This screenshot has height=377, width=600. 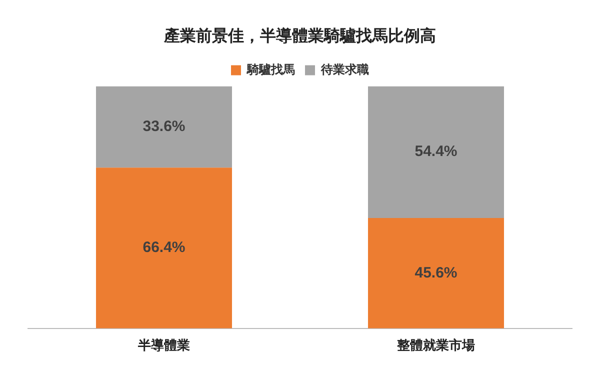 I want to click on data-label: 66.4%, so click(x=164, y=247).